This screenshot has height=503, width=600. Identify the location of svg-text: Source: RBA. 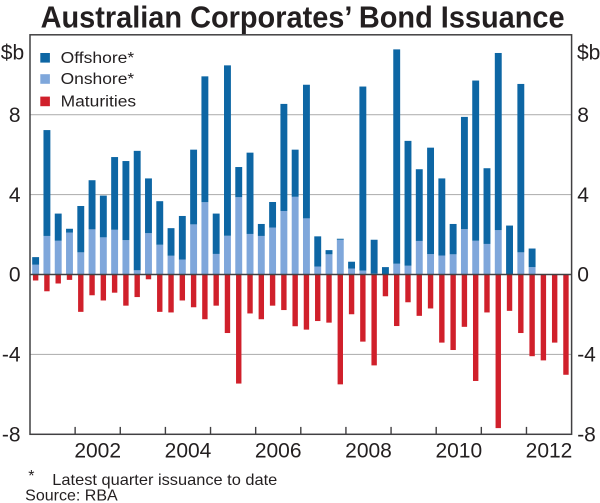
(71, 495).